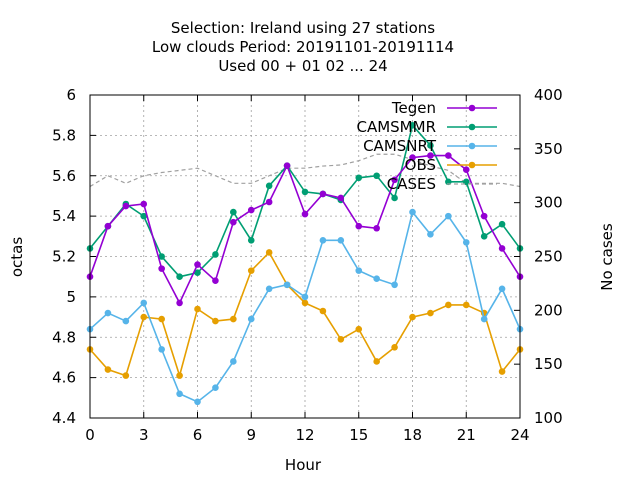 This screenshot has width=640, height=480. Describe the element at coordinates (396, 127) in the screenshot. I see `legend-label: CAMSMMR` at that location.